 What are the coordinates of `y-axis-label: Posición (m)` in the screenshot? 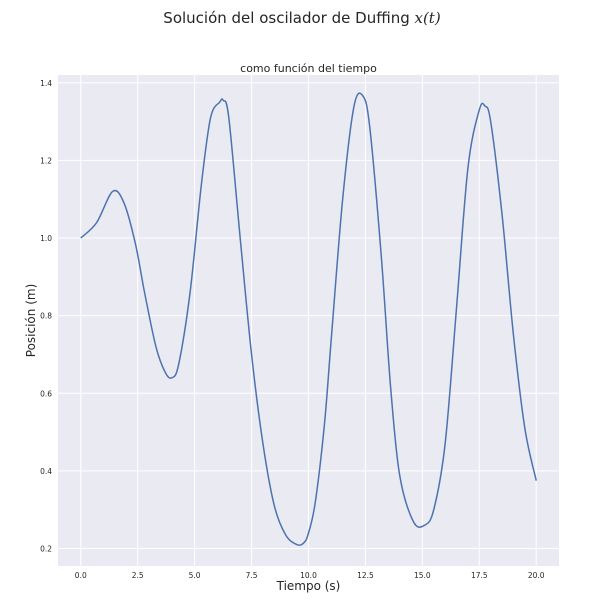 It's located at (31, 320).